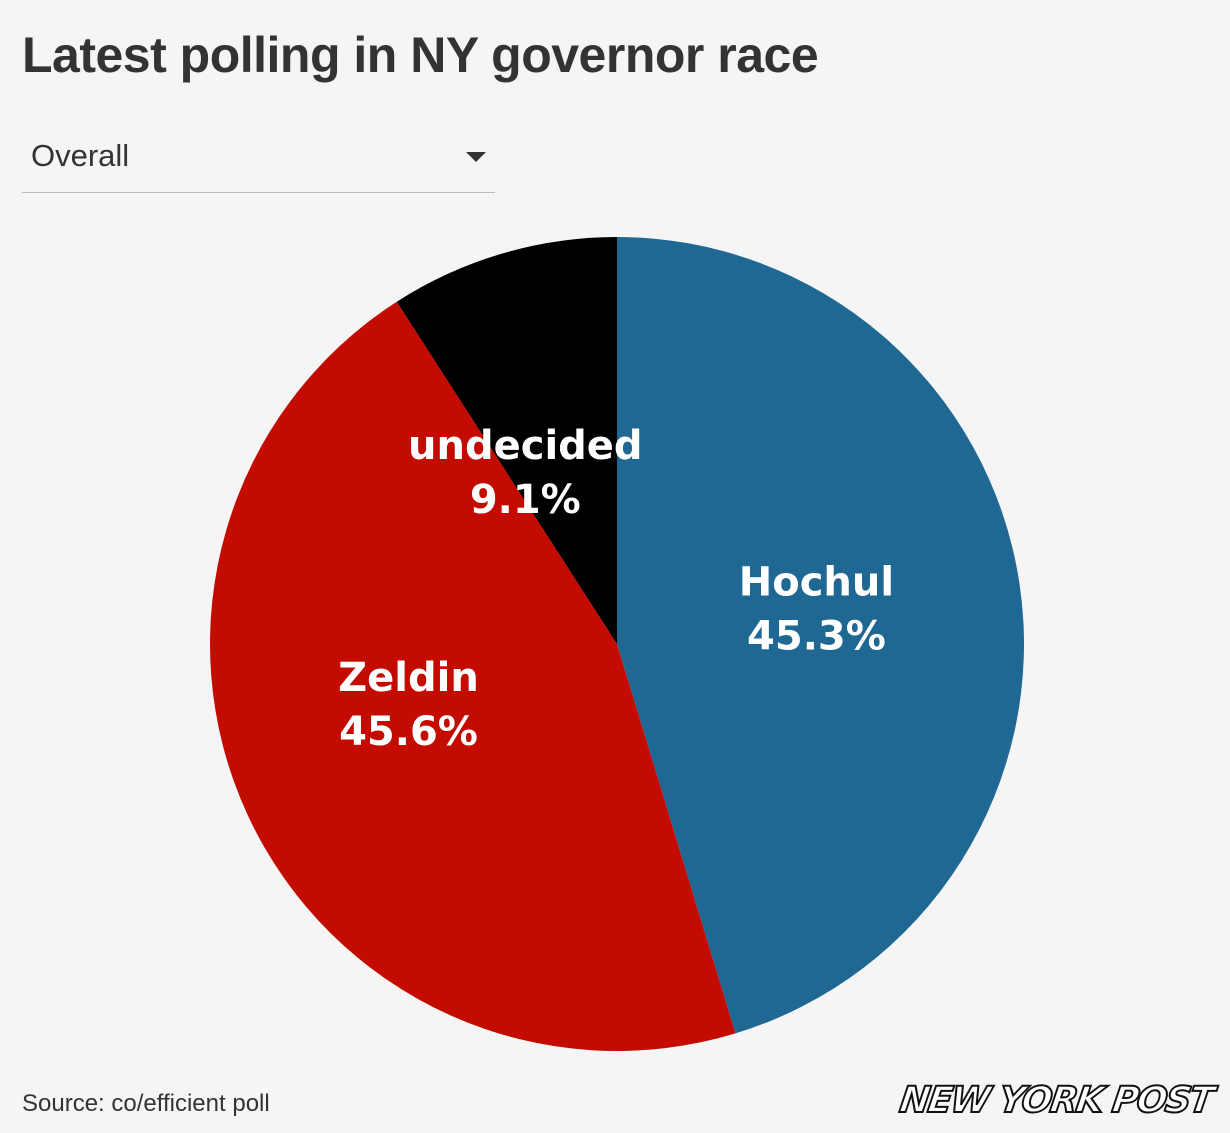  Describe the element at coordinates (146, 1103) in the screenshot. I see `source-note: Source: co/efficient poll` at that location.